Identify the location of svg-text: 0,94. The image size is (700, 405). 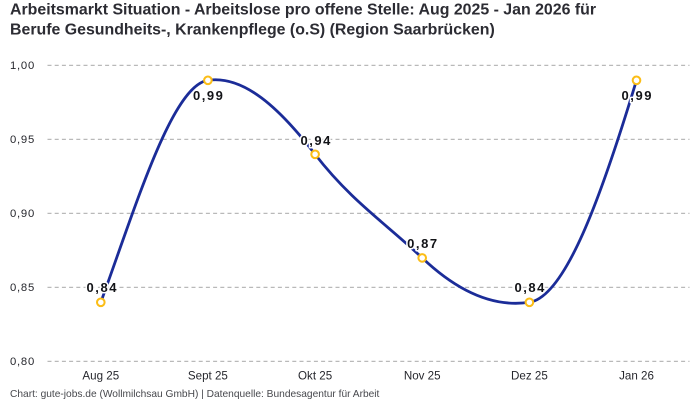
(316, 140).